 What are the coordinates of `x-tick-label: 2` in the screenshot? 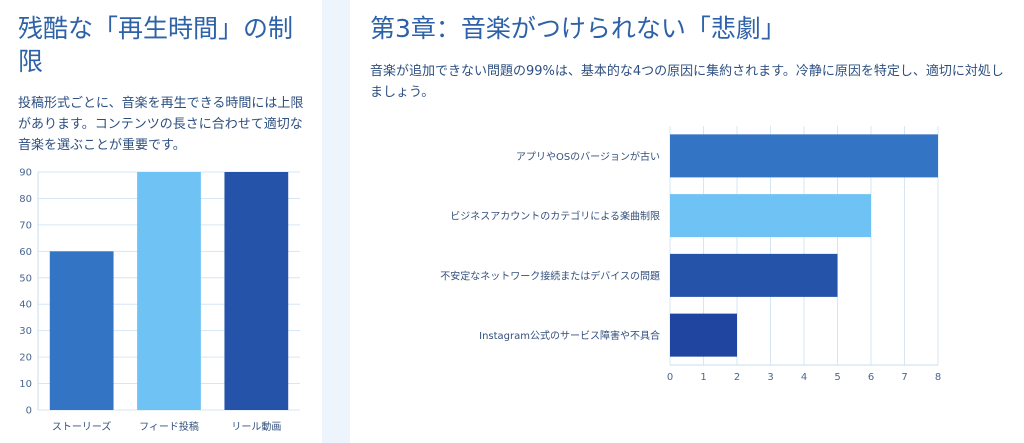 It's located at (737, 377).